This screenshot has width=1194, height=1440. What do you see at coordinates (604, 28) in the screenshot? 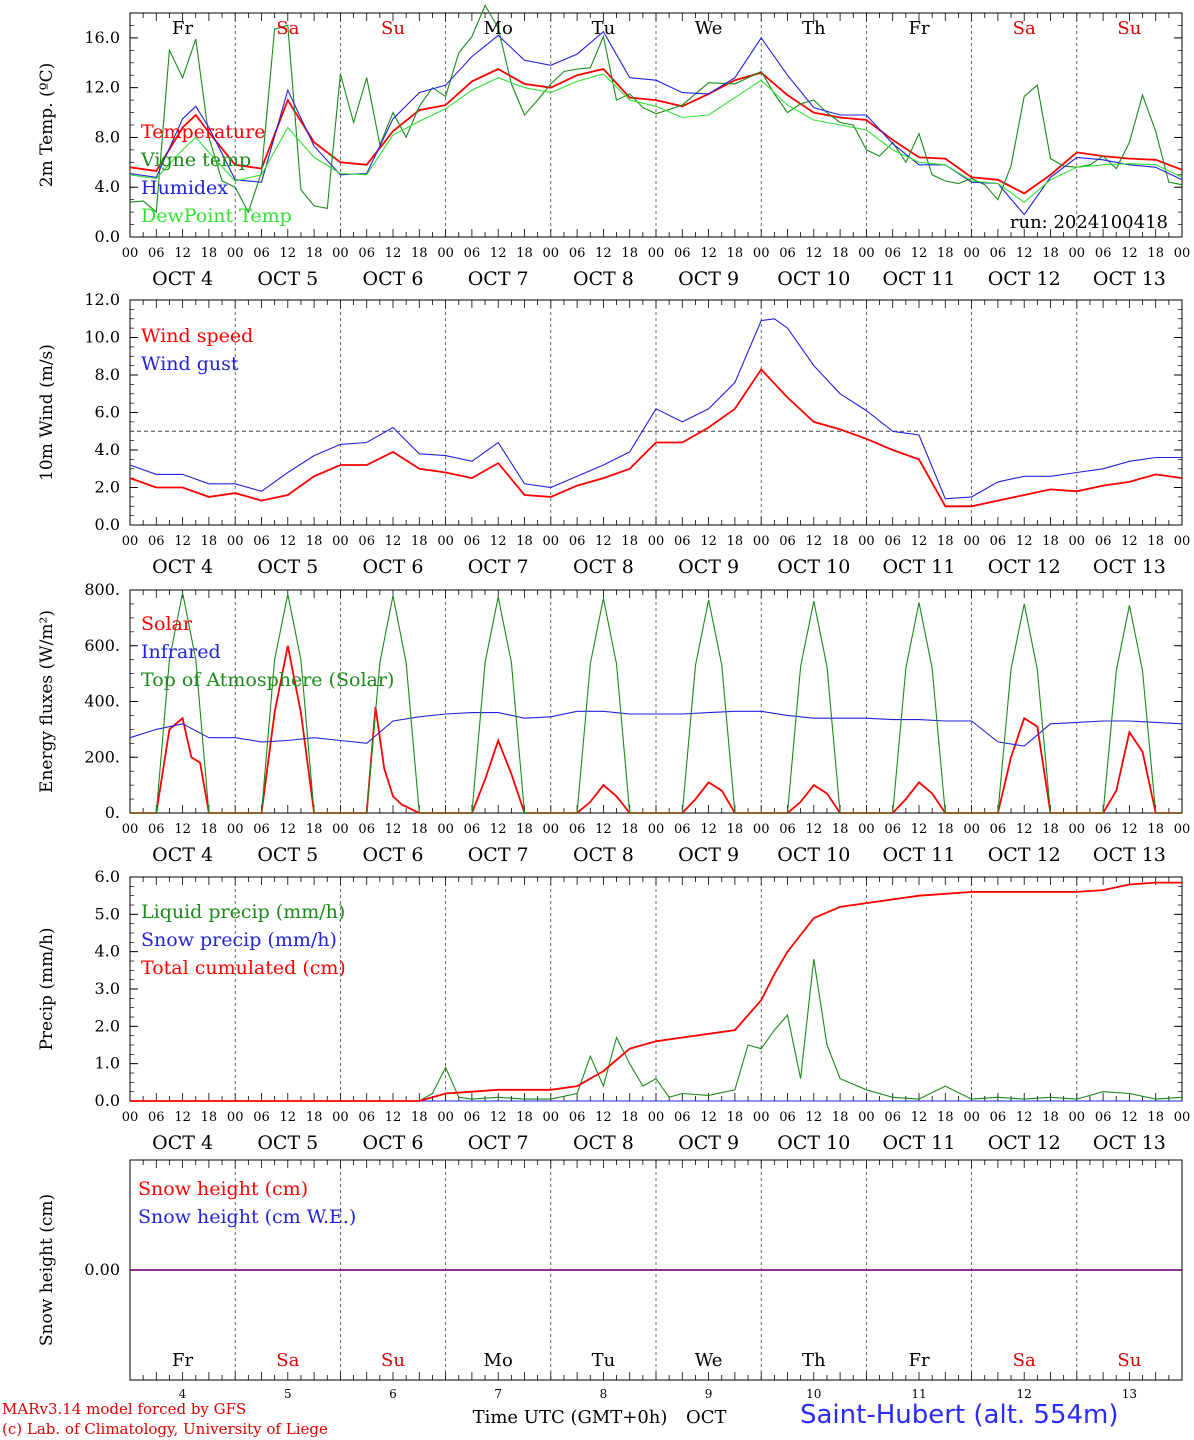
I see `day-name-label: Tu` at bounding box center [604, 28].